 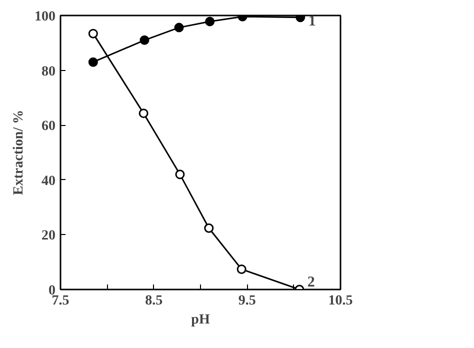 What do you see at coordinates (340, 301) in the screenshot?
I see `x-tick-label: 10.5` at bounding box center [340, 301].